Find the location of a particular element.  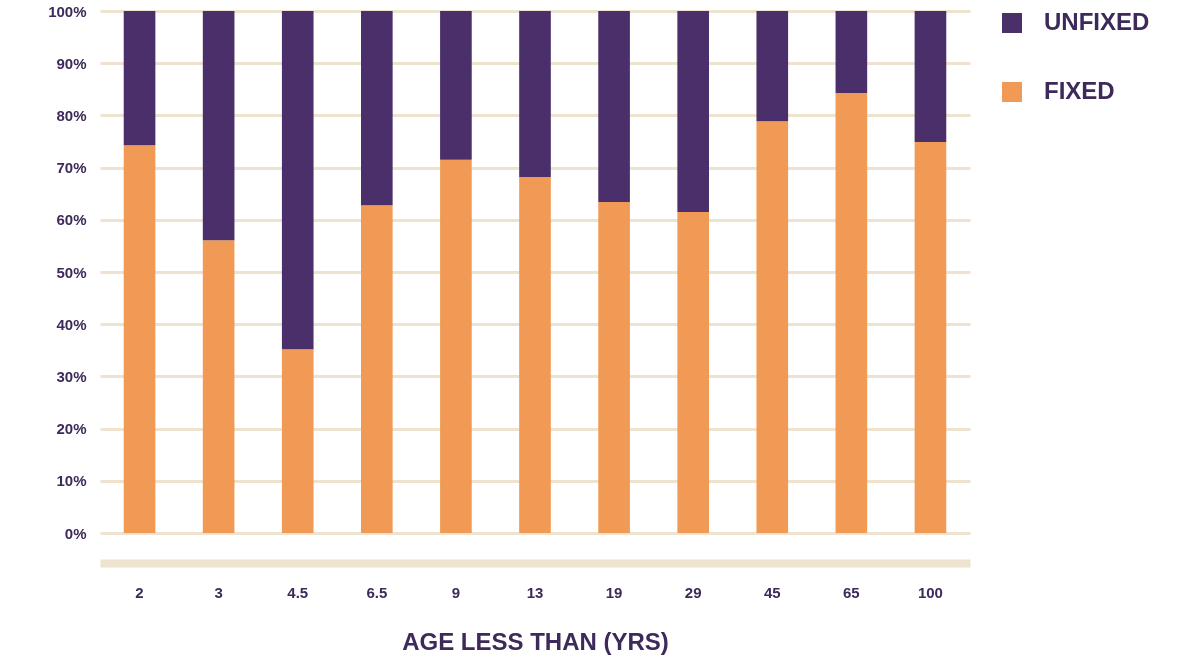

y-tick-label: 50% is located at coordinates (71, 272).